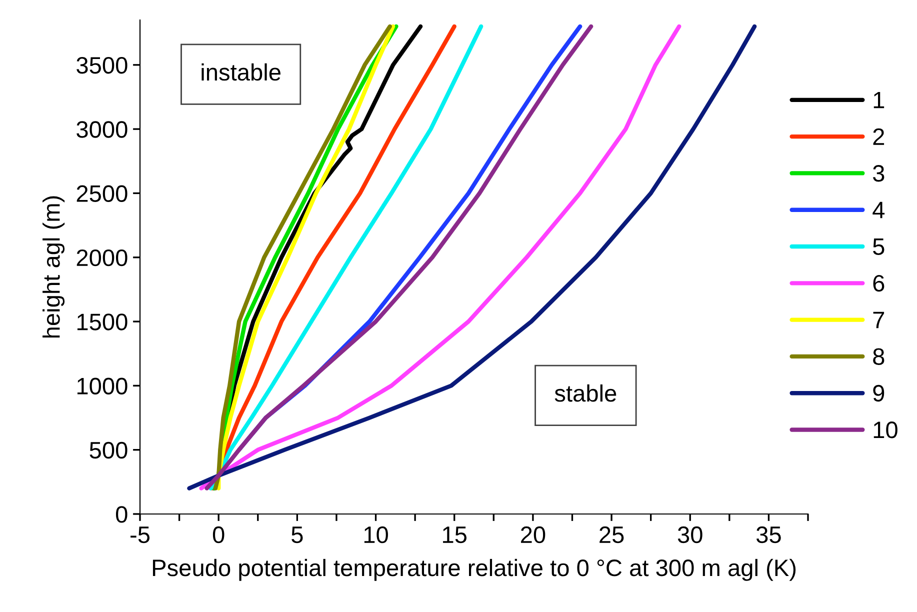  I want to click on y-tick-label: 500, so click(109, 450).